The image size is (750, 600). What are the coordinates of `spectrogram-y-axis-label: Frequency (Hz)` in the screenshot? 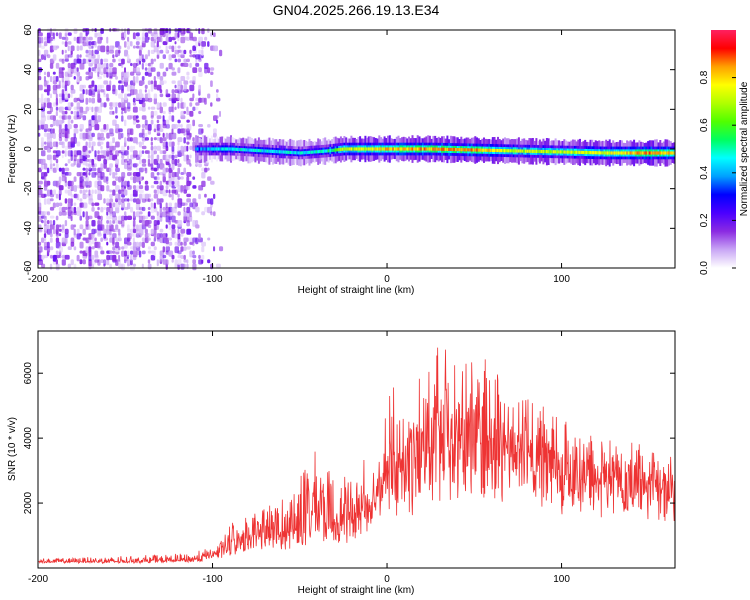 It's located at (12, 149).